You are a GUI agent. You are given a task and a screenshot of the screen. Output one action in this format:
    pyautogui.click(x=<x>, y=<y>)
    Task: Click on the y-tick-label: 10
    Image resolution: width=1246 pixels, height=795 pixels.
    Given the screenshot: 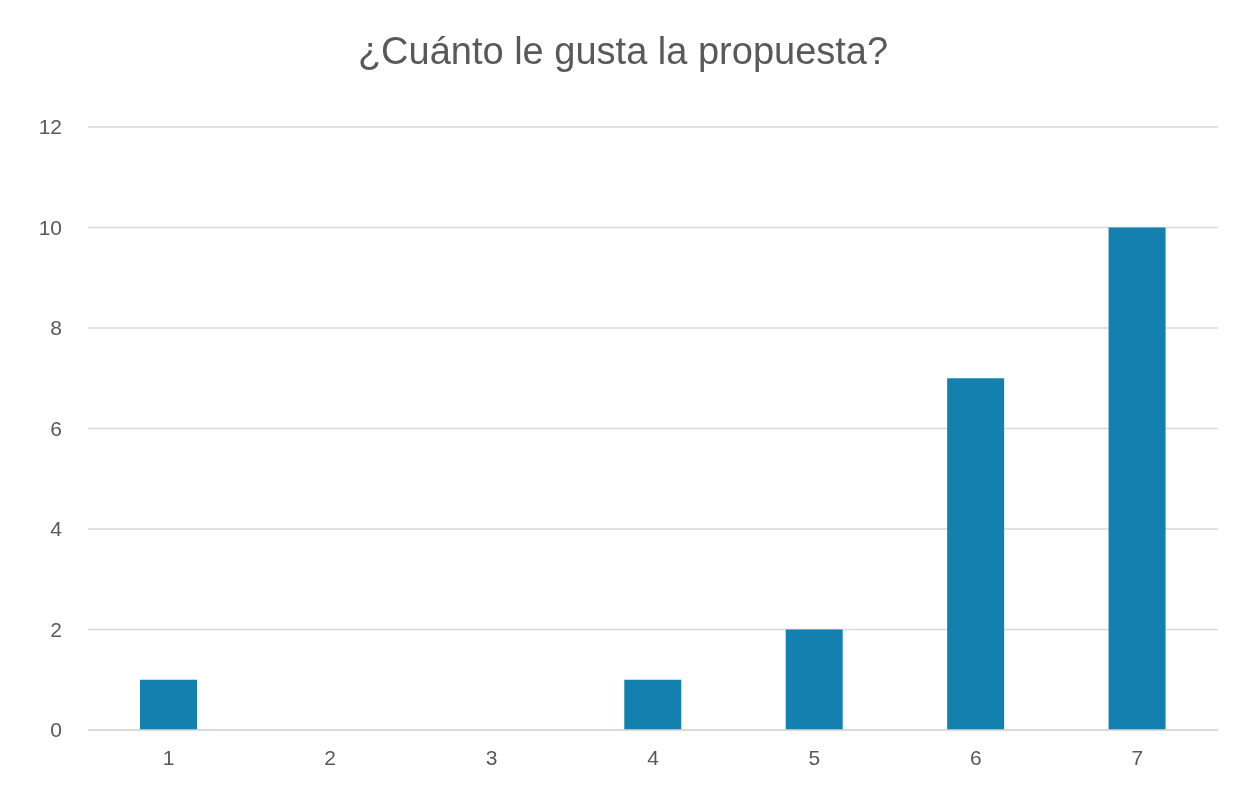 What is the action you would take?
    pyautogui.click(x=50, y=227)
    